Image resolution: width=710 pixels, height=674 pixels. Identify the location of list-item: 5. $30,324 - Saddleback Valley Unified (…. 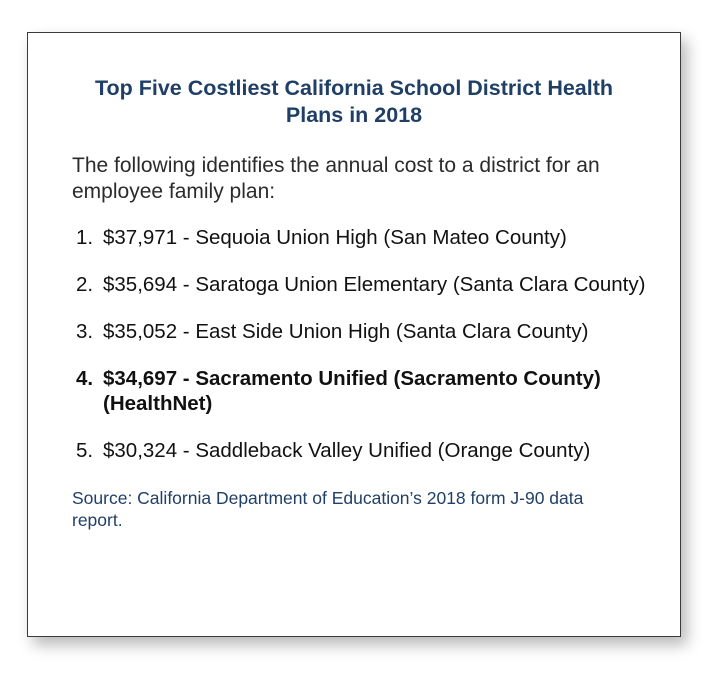
(374, 450).